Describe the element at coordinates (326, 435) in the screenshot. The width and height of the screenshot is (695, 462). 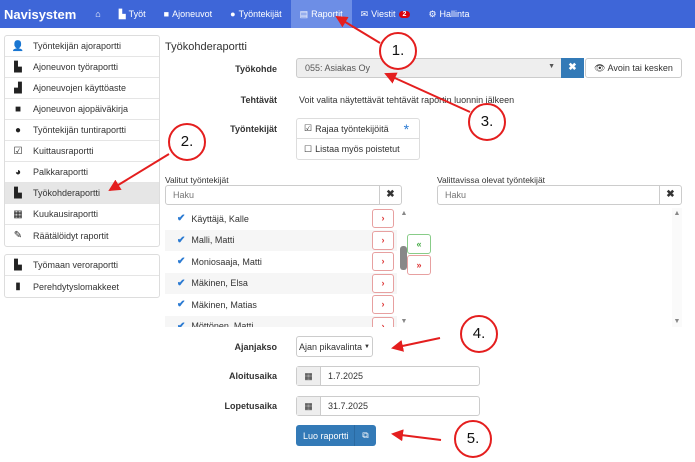
I see `create-report-label: Luo raportti` at that location.